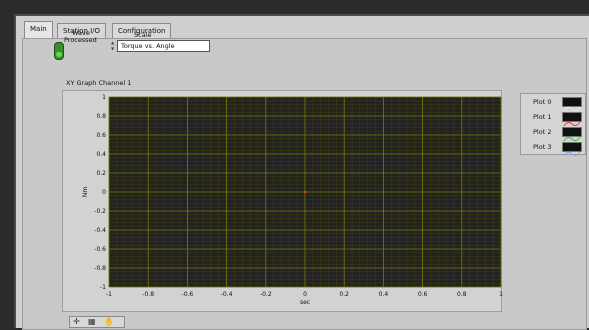 The image size is (589, 330). Describe the element at coordinates (554, 133) in the screenshot. I see `legend-row-plot-2: Plot 2` at that location.